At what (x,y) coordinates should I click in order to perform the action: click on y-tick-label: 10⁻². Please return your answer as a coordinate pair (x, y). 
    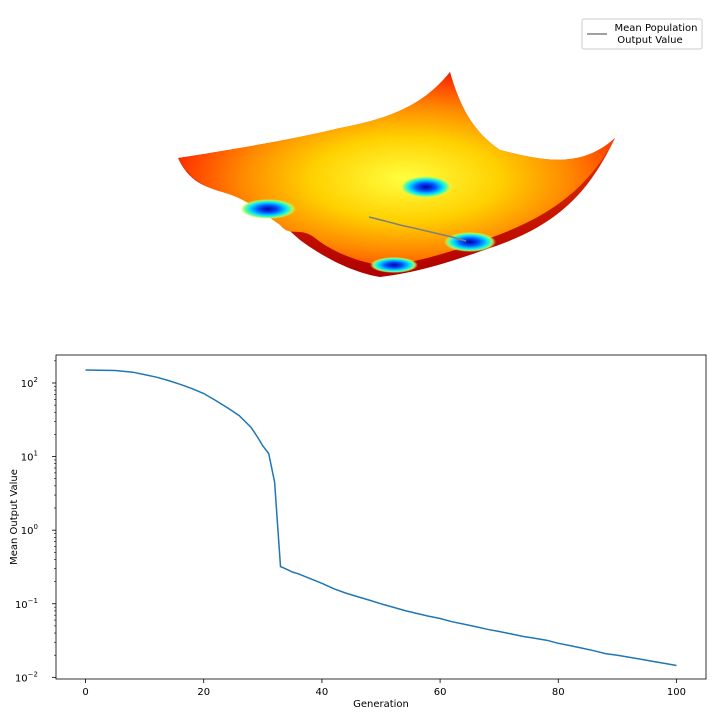
    Looking at the image, I should click on (26, 677).